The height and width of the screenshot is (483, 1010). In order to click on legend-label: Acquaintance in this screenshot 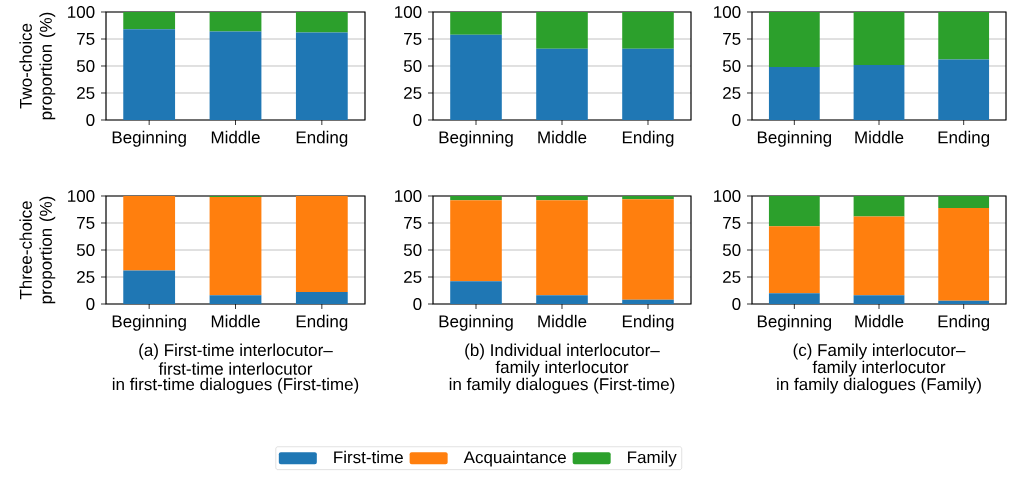, I will do `click(514, 458)`.